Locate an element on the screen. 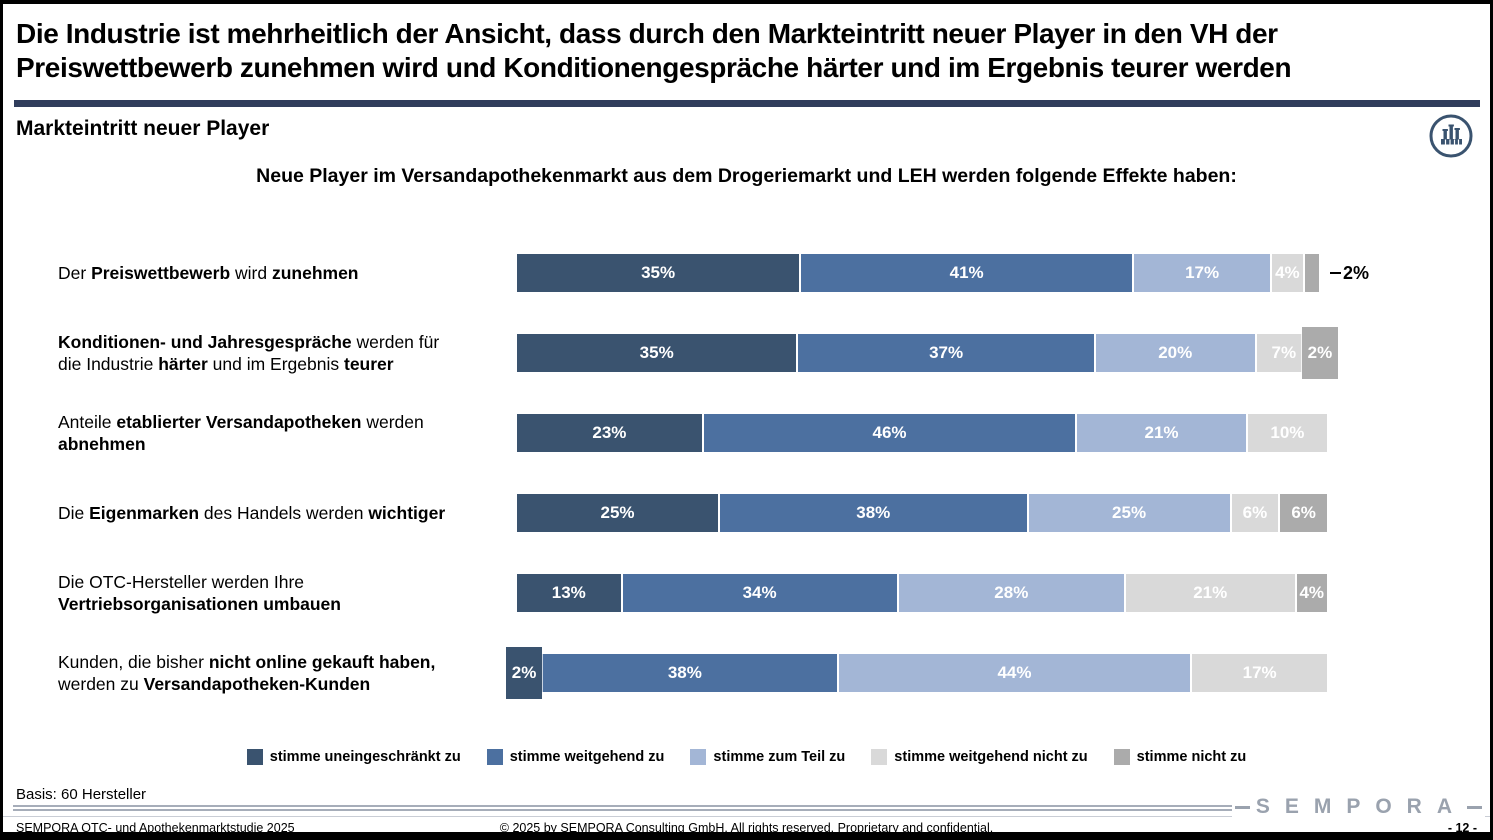 This screenshot has width=1493, height=840. segment-value-label: 23% is located at coordinates (609, 432).